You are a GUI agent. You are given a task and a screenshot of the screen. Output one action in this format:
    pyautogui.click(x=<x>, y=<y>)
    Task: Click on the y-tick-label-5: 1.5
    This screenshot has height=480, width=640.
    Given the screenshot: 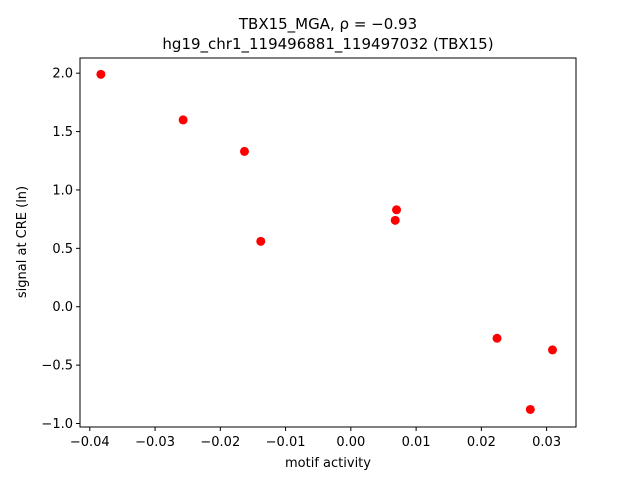 What is the action you would take?
    pyautogui.click(x=62, y=132)
    